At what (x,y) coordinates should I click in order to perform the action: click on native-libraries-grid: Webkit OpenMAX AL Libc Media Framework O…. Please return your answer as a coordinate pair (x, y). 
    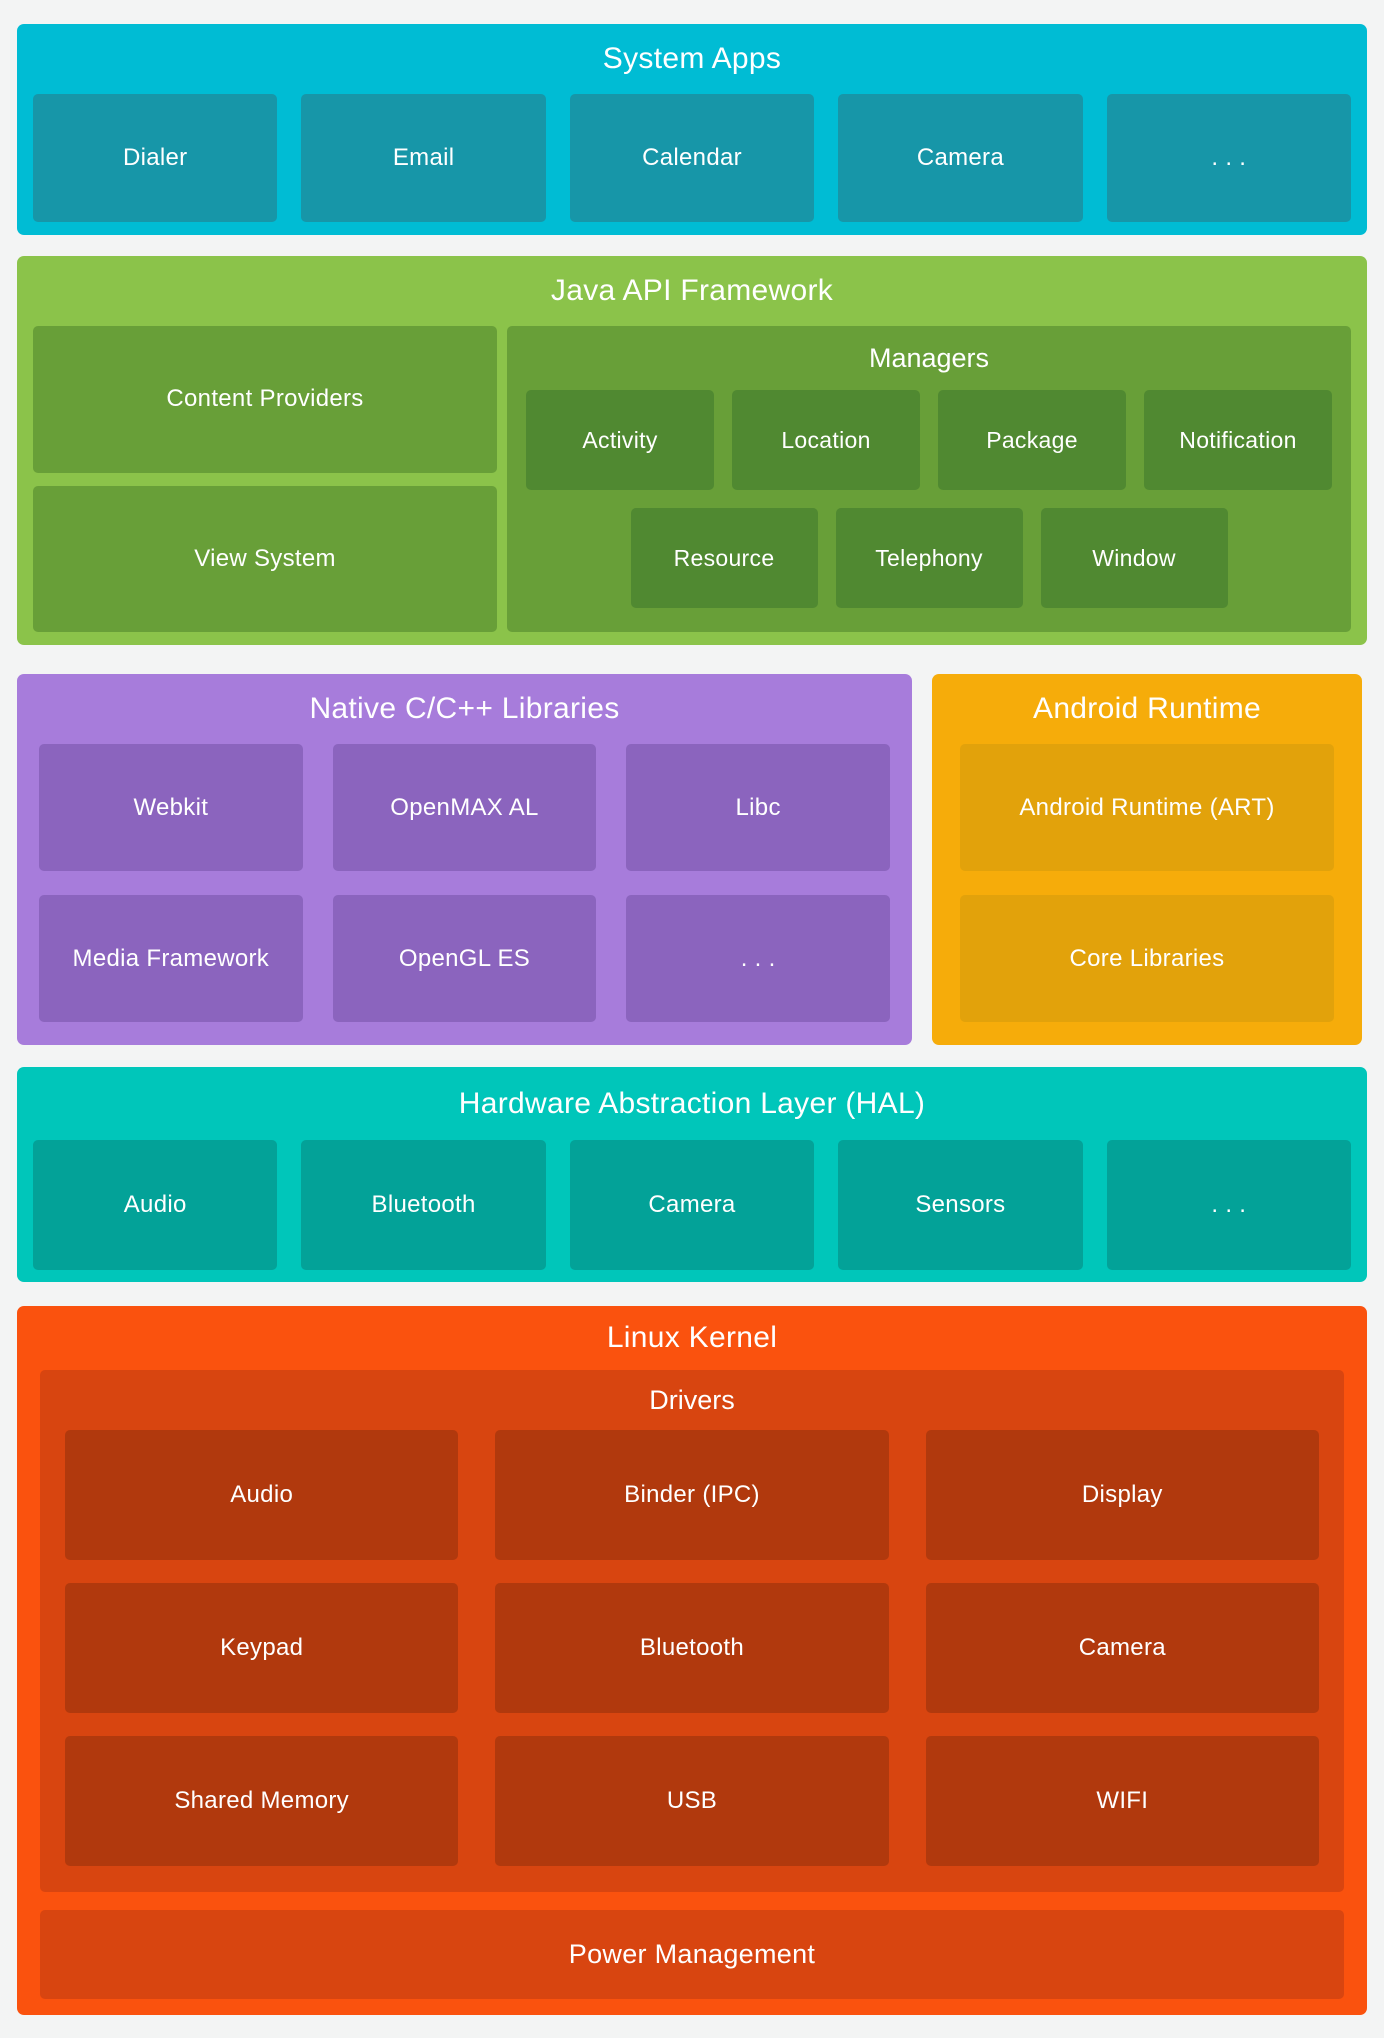
    Looking at the image, I should click on (464, 883).